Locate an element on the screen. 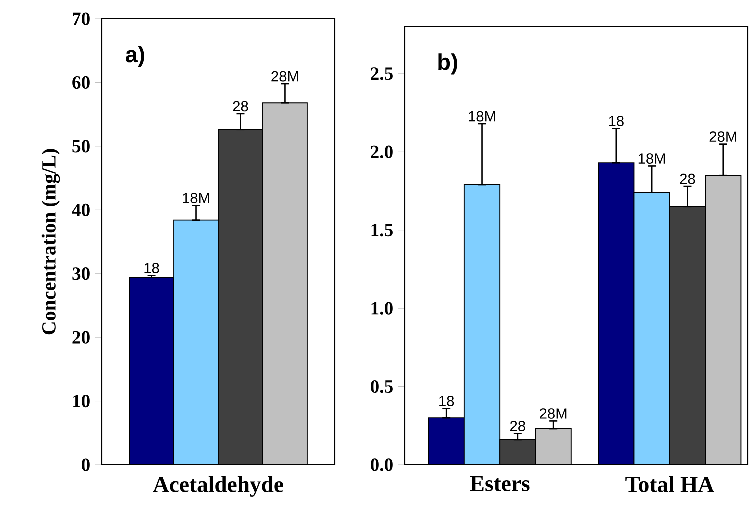 The height and width of the screenshot is (515, 750). annotation: b) is located at coordinates (448, 64).